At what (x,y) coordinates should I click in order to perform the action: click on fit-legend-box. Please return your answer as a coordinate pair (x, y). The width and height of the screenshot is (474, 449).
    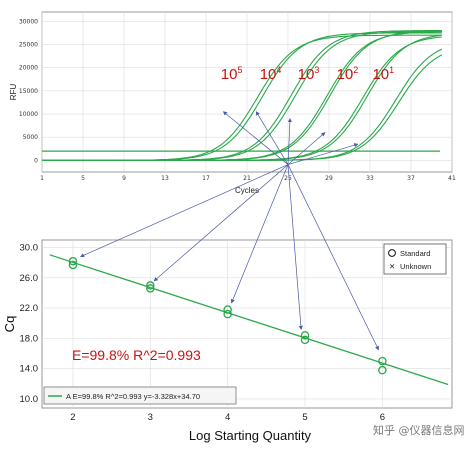
    Looking at the image, I should click on (140, 395).